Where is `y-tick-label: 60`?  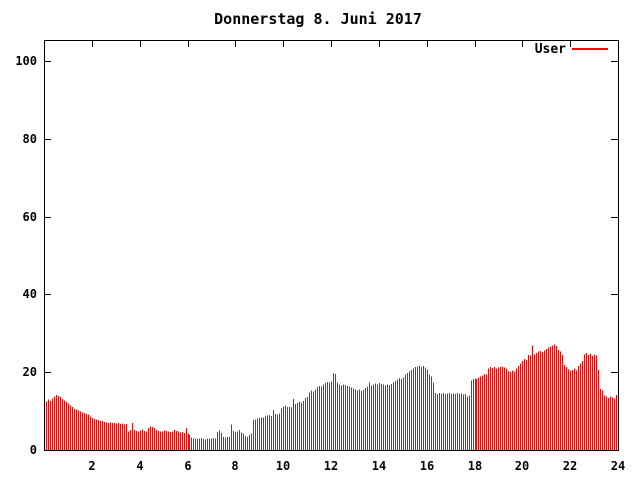
y-tick-label: 60 is located at coordinates (30, 217).